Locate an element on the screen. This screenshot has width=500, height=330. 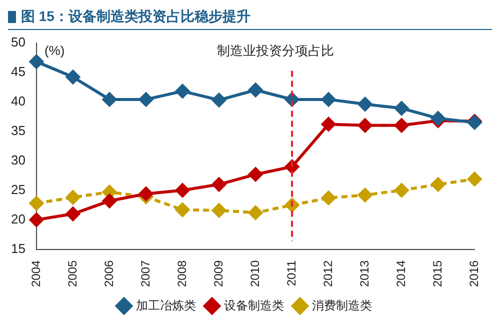
legend-label: 加工冶炼类 is located at coordinates (166, 305).